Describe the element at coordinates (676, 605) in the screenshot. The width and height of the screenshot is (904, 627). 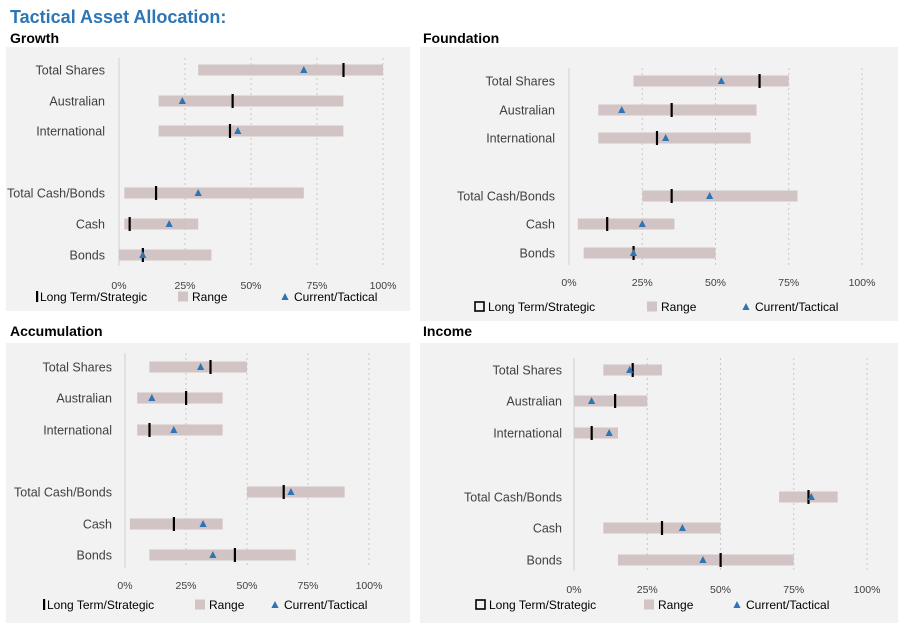
I see `chart3-legend-range-label: Range` at that location.